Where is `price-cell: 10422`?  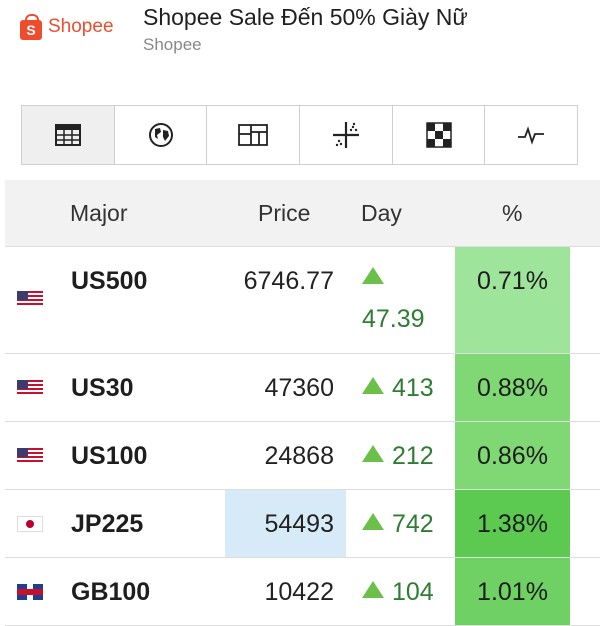 price-cell: 10422 is located at coordinates (285, 591).